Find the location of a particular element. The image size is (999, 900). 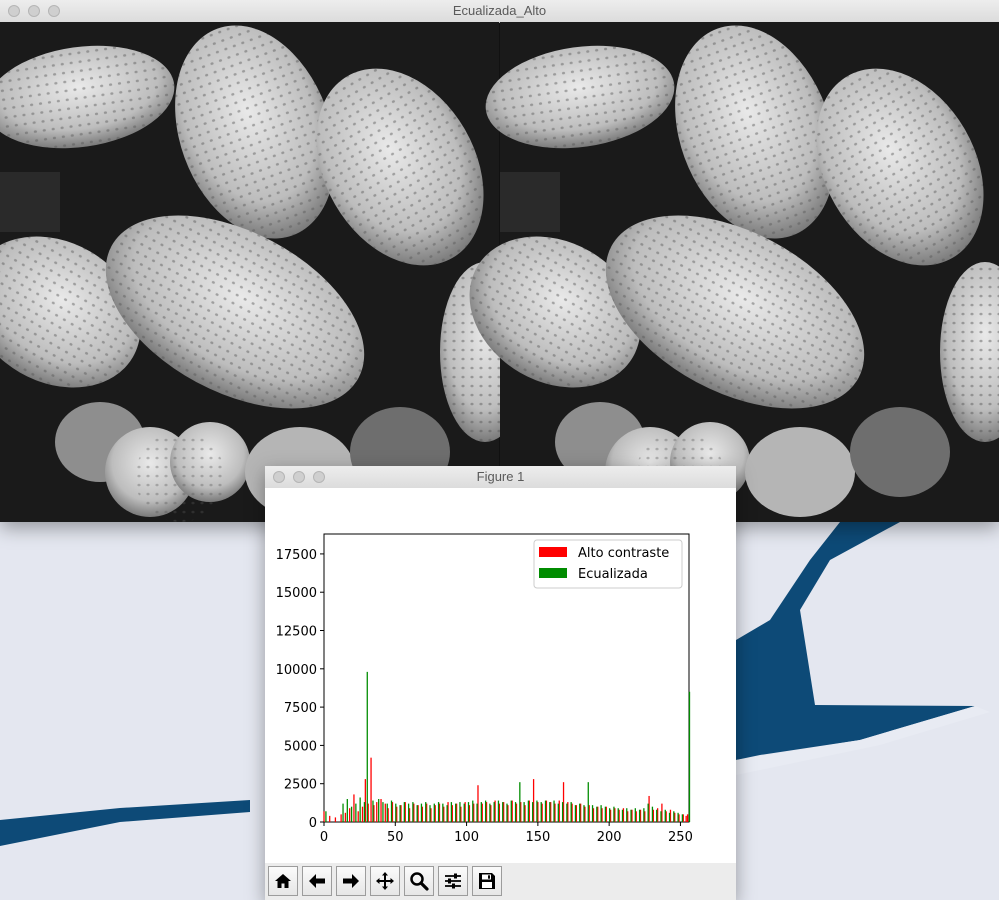

pan-move-icon is located at coordinates (385, 881).